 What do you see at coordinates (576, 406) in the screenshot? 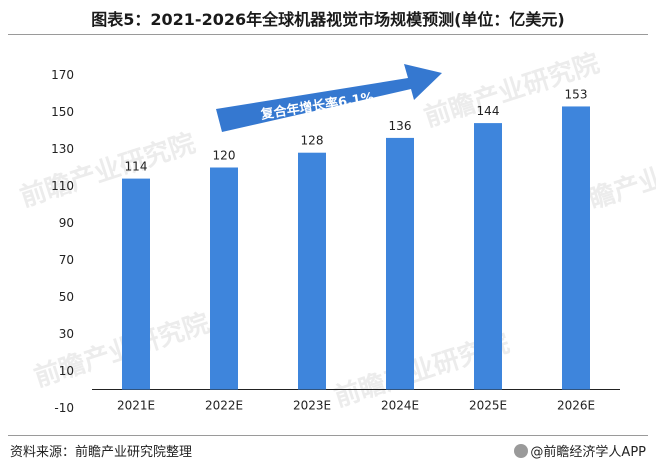
I see `x-tick-label: 2026E` at bounding box center [576, 406].